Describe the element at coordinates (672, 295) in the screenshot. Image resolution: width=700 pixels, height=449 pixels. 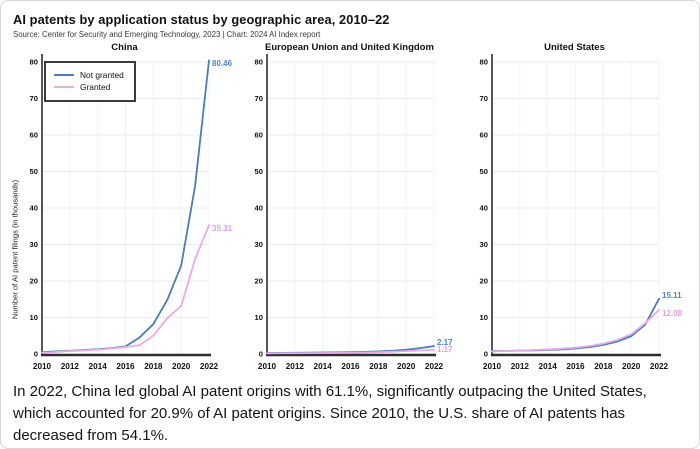
I see `value-label: 15.11` at that location.